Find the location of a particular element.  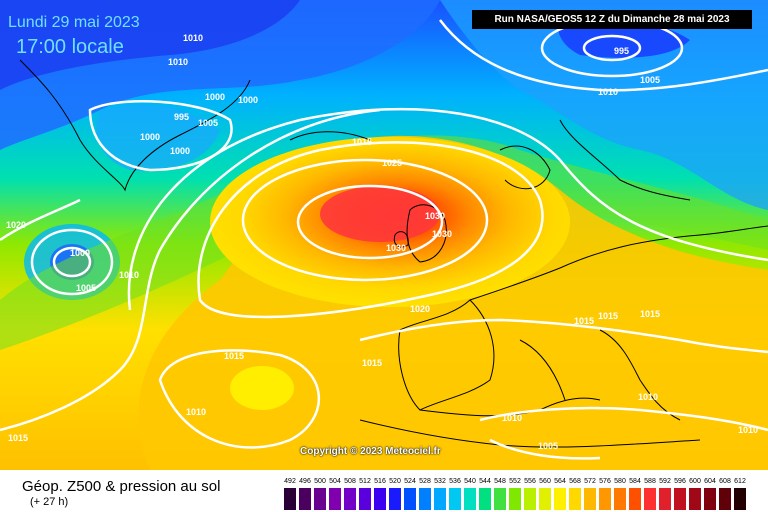

low-core-greenland is located at coordinates (158, 138).